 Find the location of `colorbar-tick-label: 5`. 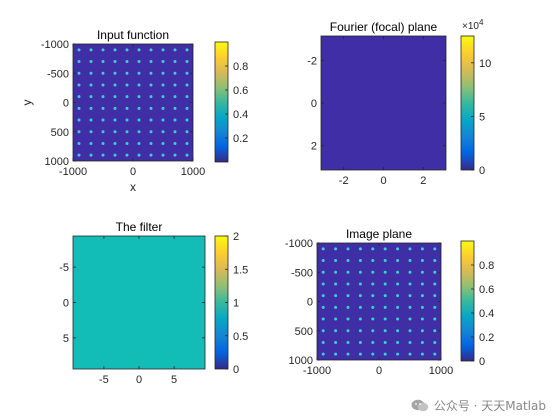

colorbar-tick-label: 5 is located at coordinates (482, 117).